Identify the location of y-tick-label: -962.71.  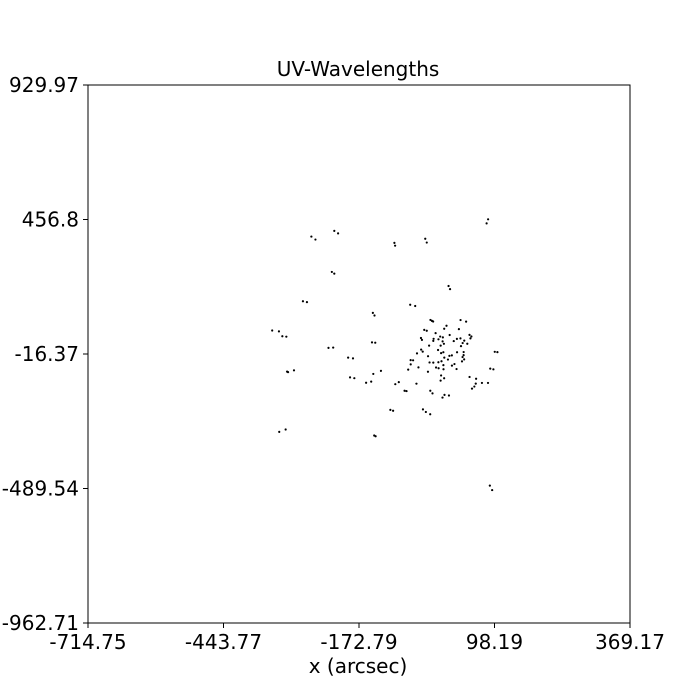
(40, 623).